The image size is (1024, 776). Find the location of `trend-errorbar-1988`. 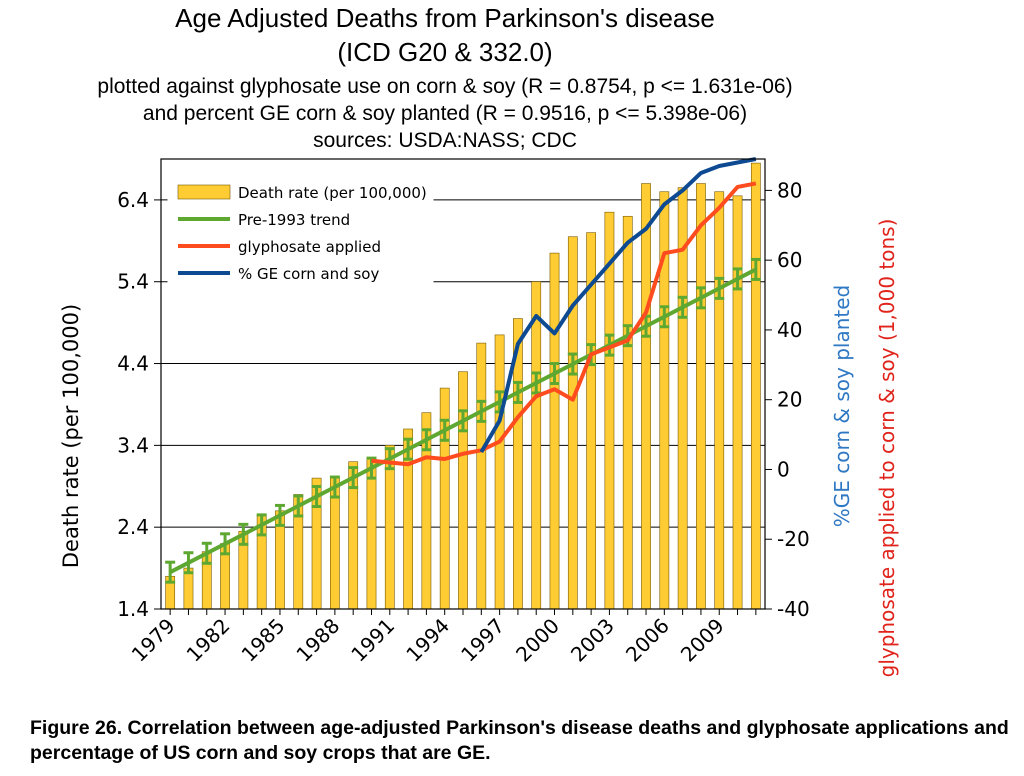

trend-errorbar-1988 is located at coordinates (334, 487).